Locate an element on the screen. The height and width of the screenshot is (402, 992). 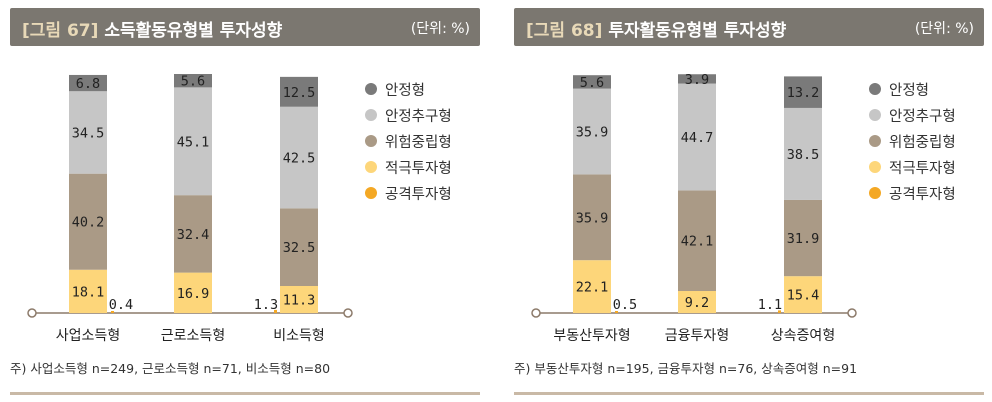
data-label-적극투자형: 15.4 is located at coordinates (803, 296).